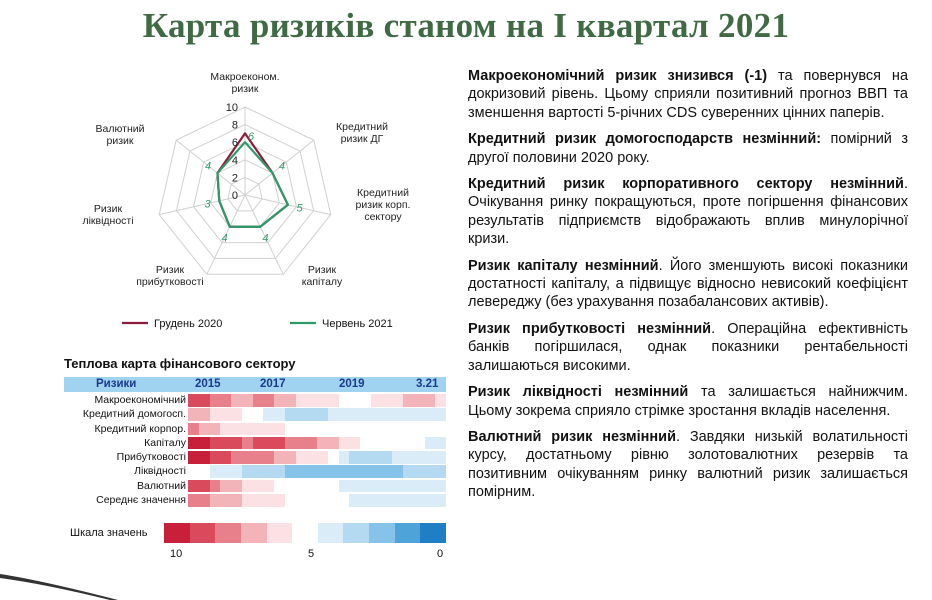 This screenshot has width=932, height=600. What do you see at coordinates (311, 554) in the screenshot?
I see `scale-tick: 5` at bounding box center [311, 554].